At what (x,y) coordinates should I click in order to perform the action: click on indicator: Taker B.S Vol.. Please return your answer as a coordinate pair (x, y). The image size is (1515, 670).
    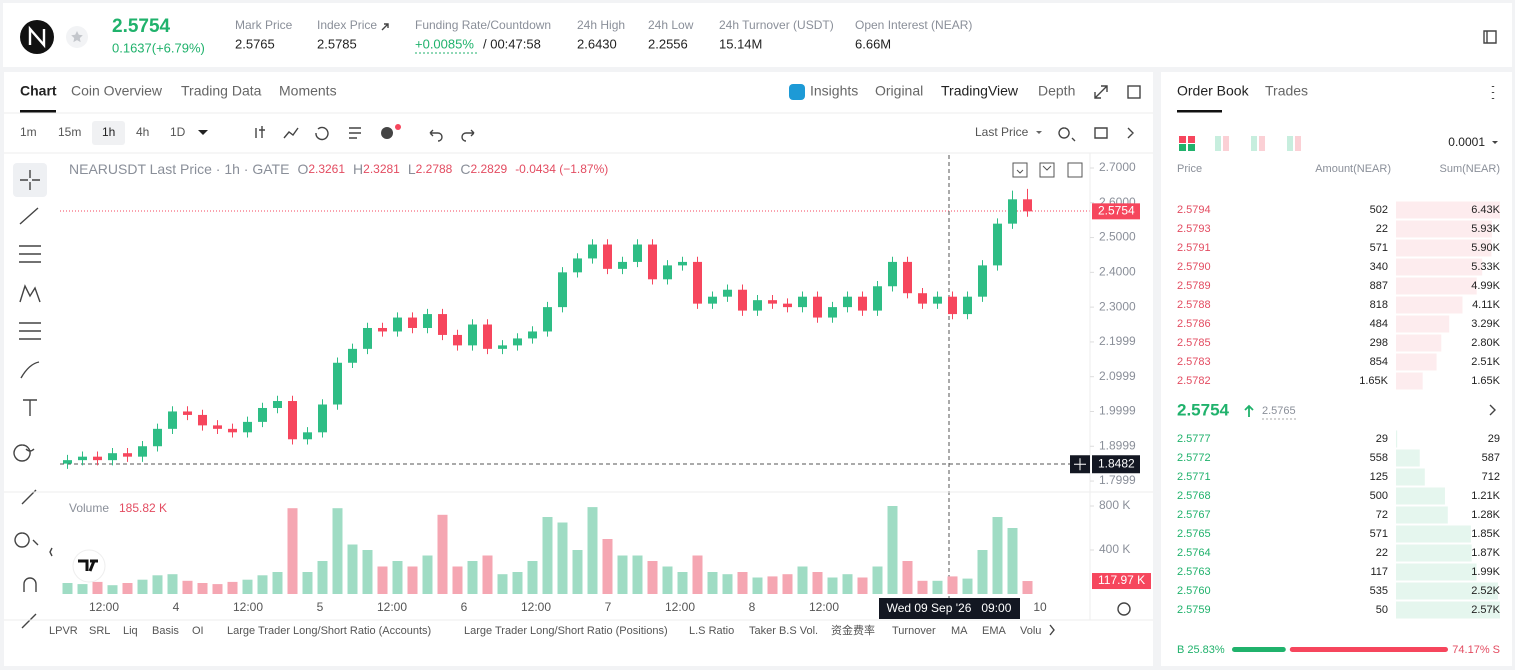
    Looking at the image, I should click on (783, 631).